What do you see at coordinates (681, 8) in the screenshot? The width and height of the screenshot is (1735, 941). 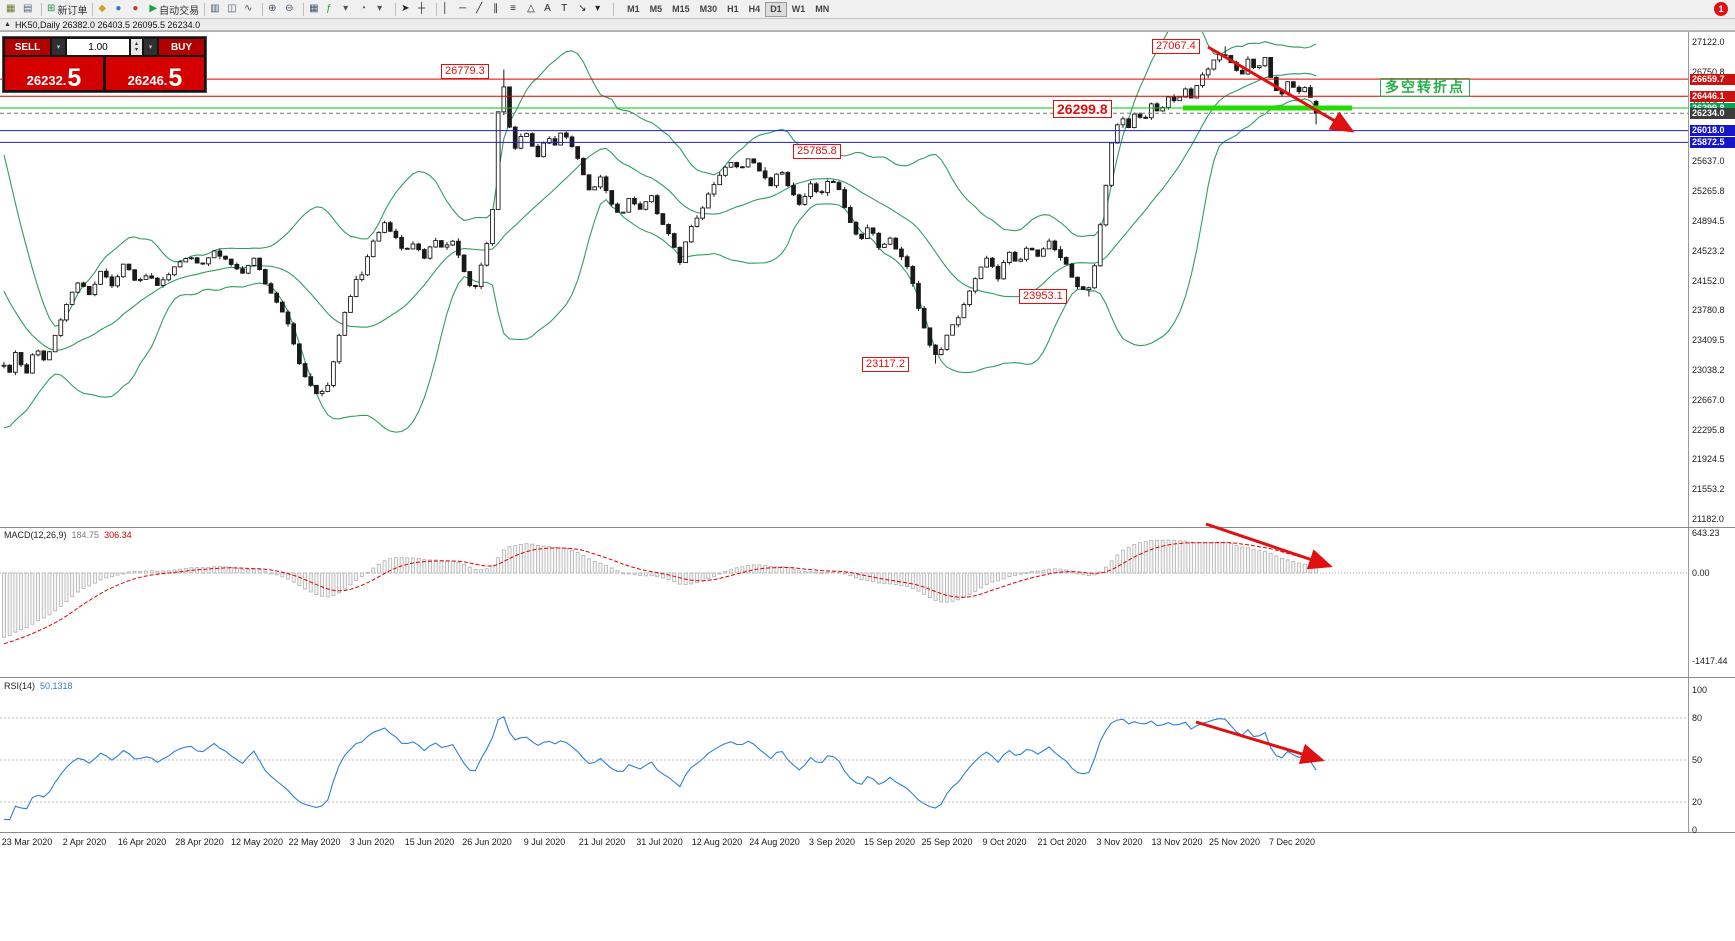 I see `timeframe-button-m15: M15` at bounding box center [681, 8].